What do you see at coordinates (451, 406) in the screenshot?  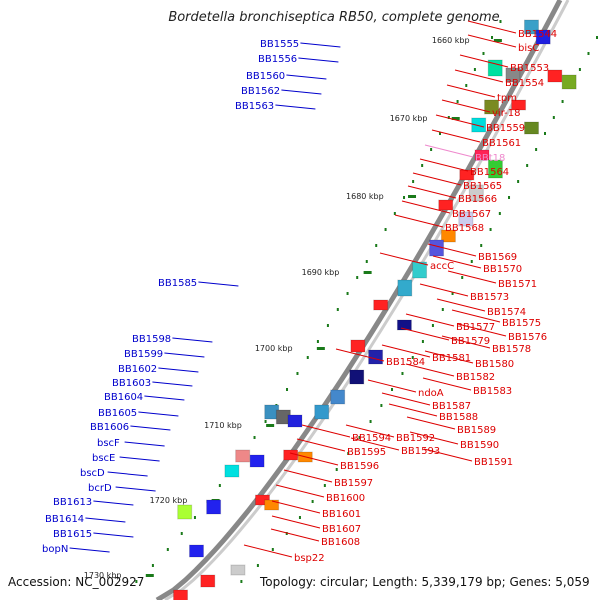 I see `gene-label-right: BB1587` at bounding box center [451, 406].